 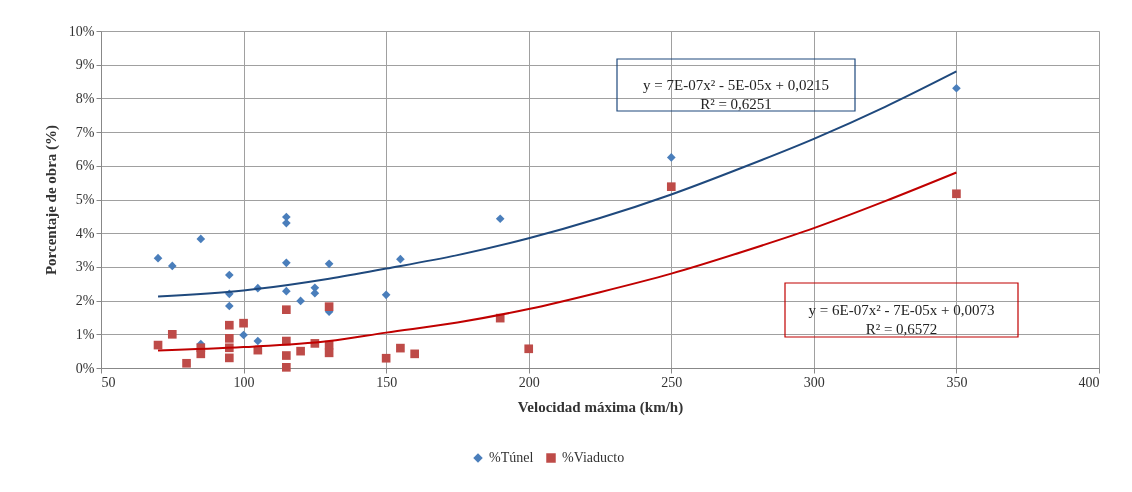 What do you see at coordinates (85, 301) in the screenshot?
I see `y-tick-label: 2%` at bounding box center [85, 301].